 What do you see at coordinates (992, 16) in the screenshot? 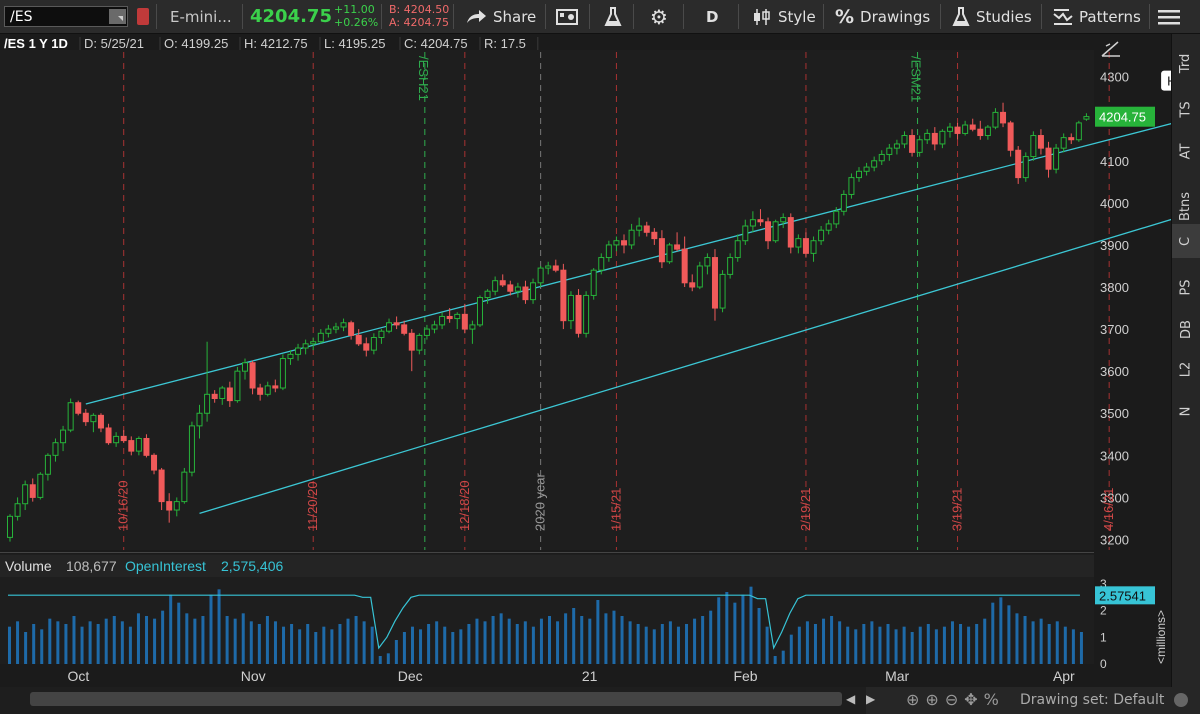
I see `studies-button: Studies` at bounding box center [992, 16].